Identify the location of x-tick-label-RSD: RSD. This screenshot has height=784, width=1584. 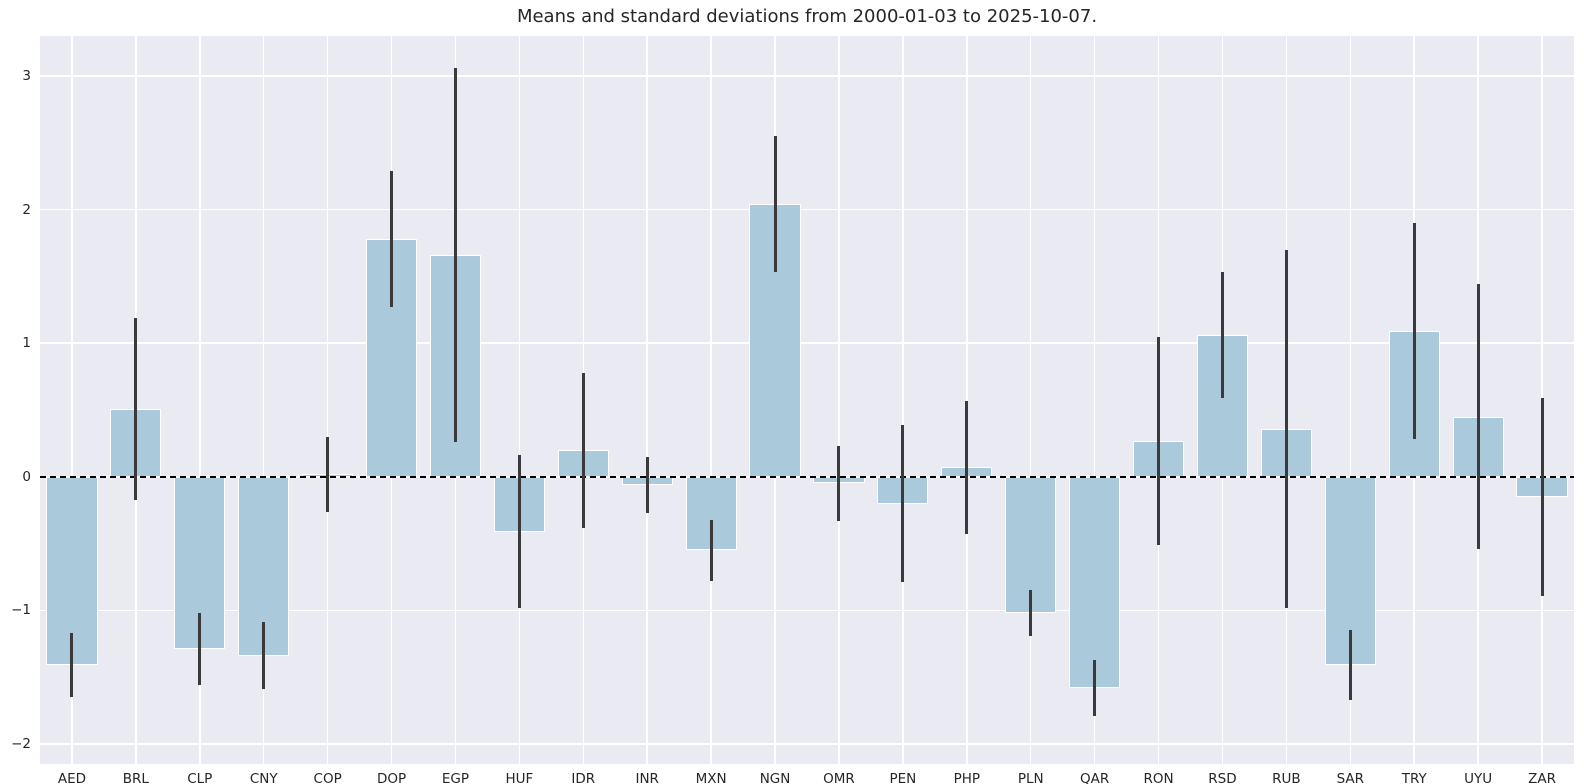
(1222, 777).